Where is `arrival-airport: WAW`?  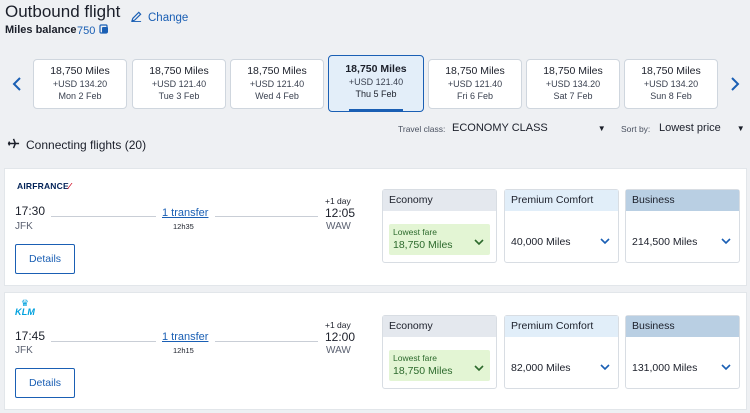
arrival-airport: WAW is located at coordinates (338, 226).